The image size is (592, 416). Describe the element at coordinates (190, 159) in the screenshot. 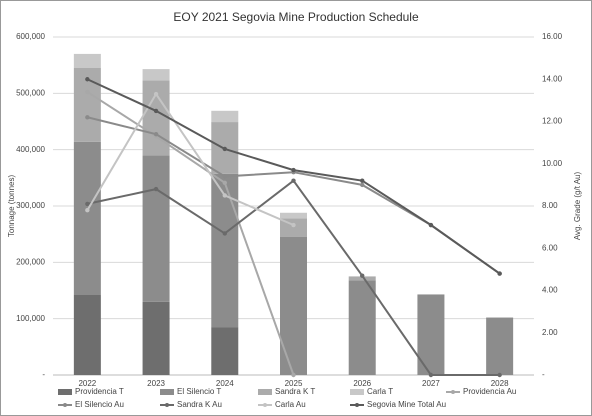

I see `line` at that location.